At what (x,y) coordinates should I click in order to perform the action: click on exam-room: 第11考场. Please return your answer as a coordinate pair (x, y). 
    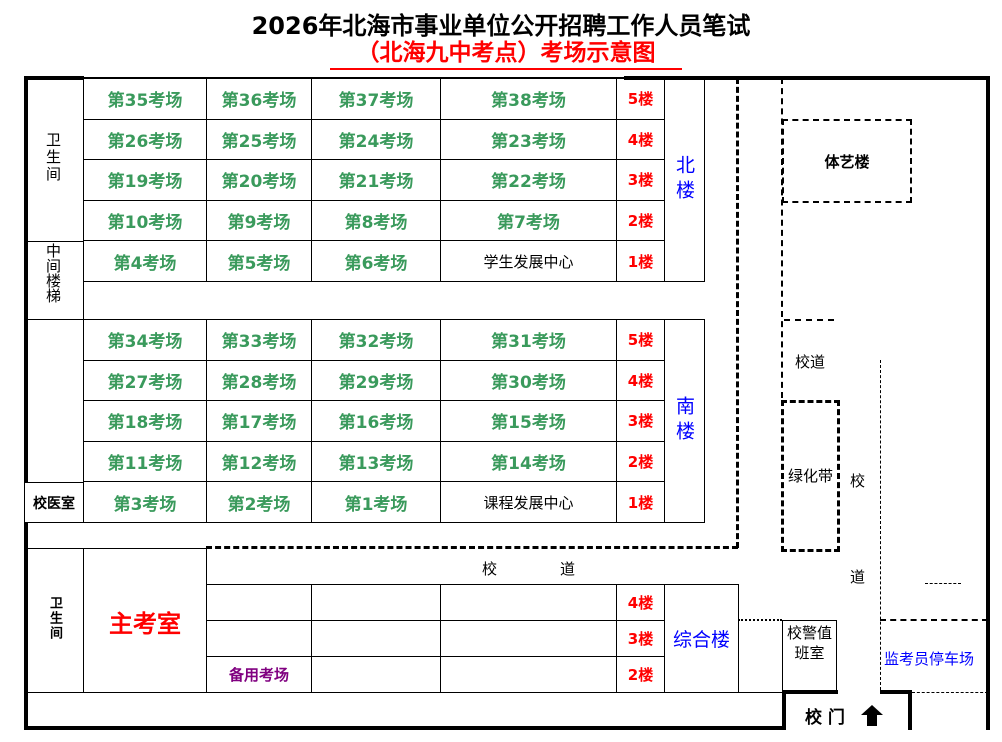
    Looking at the image, I should click on (145, 461).